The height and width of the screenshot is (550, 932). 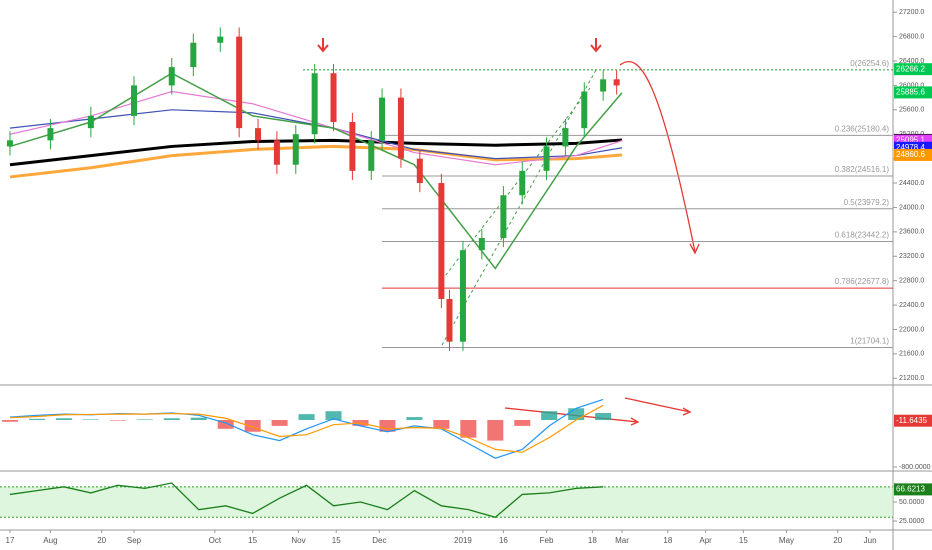 What do you see at coordinates (911, 354) in the screenshot?
I see `y-tick-label: 21600.0` at bounding box center [911, 354].